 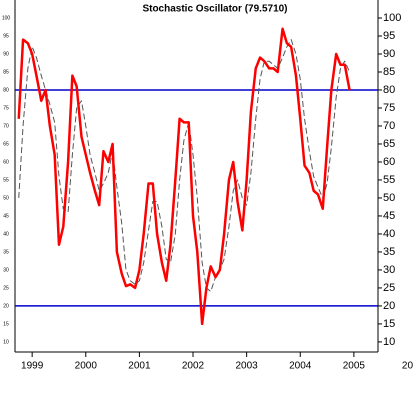 What do you see at coordinates (389, 180) in the screenshot?
I see `y-tick-label: 55` at bounding box center [389, 180].